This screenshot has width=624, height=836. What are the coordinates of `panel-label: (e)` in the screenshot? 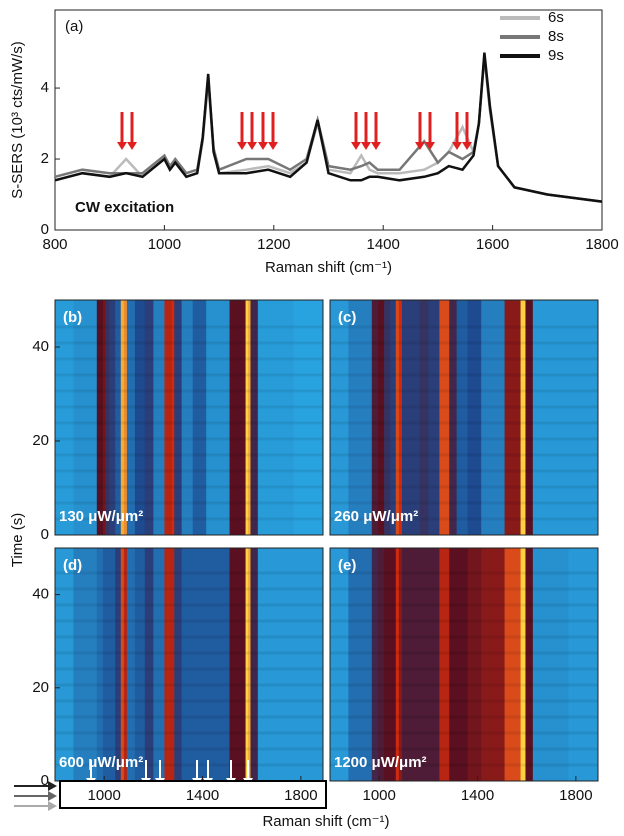 It's located at (347, 565).